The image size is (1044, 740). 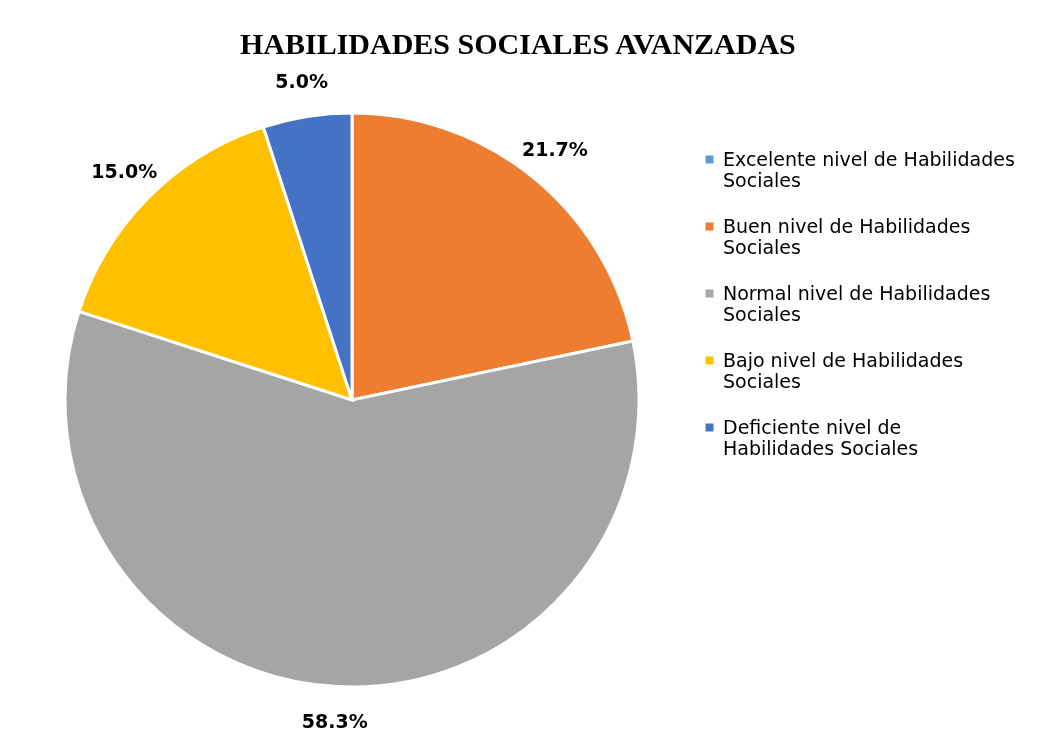 I want to click on data-label: 5.0%, so click(x=301, y=80).